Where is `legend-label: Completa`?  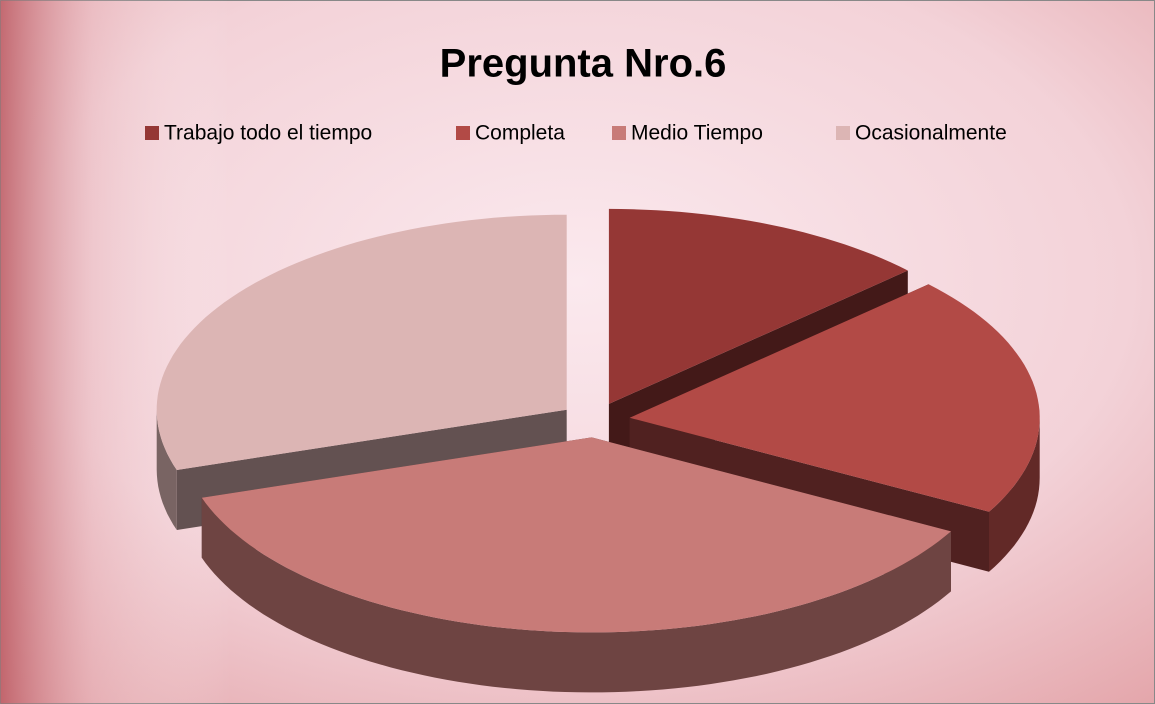
legend-label: Completa is located at coordinates (520, 133).